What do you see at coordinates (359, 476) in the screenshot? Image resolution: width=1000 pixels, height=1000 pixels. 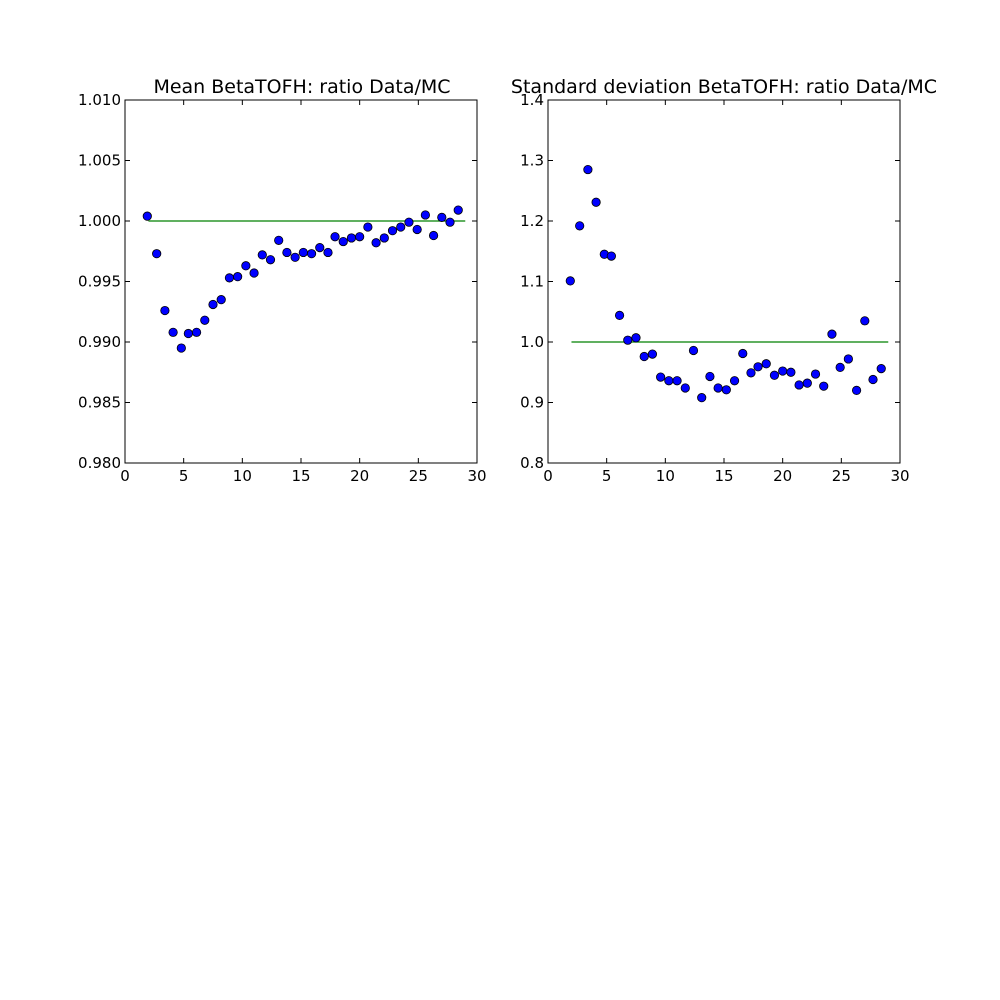 I see `left-x-tick-label: 20` at bounding box center [359, 476].